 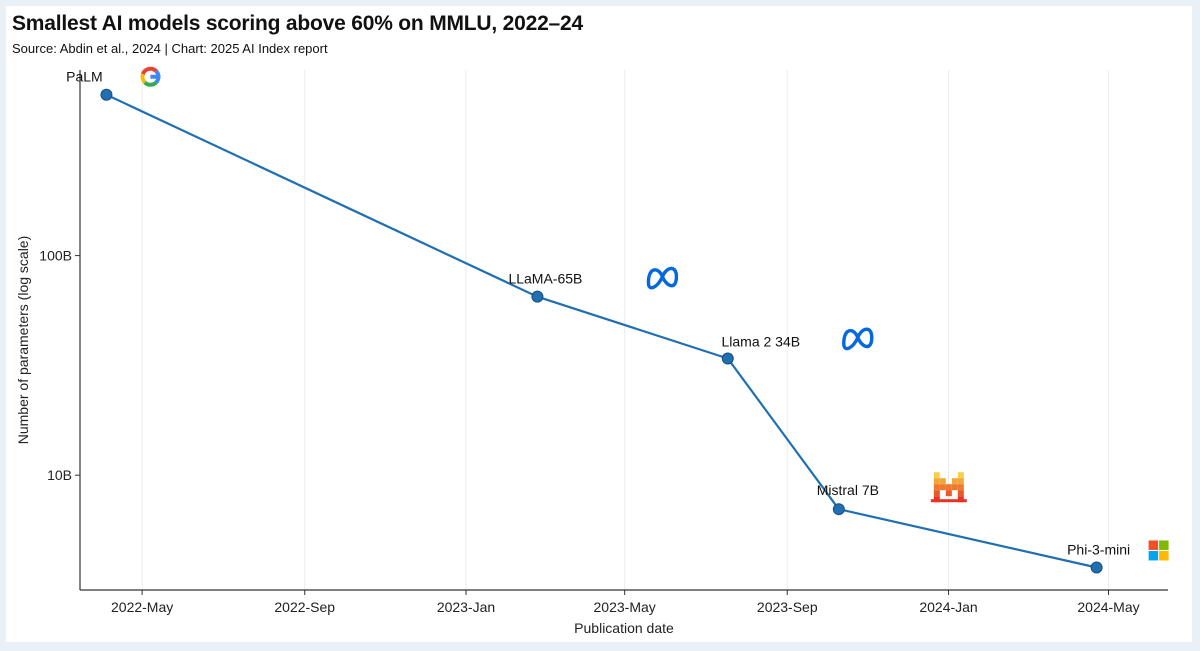 I want to click on x-axis-title: Publication date, so click(x=624, y=628).